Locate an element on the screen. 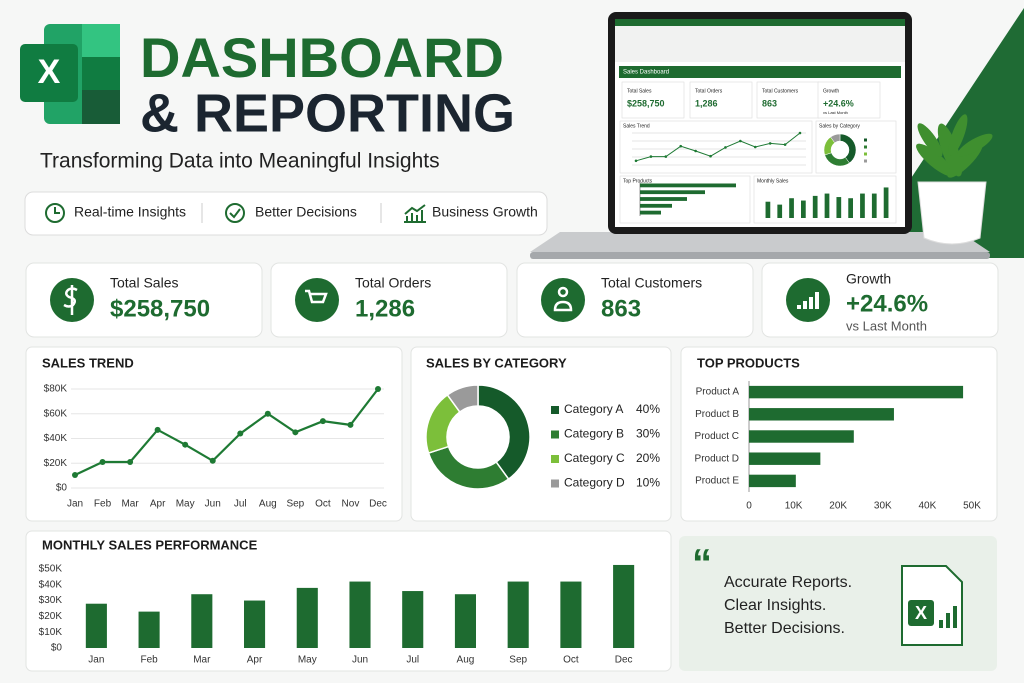  legend-value: 10% is located at coordinates (648, 483).